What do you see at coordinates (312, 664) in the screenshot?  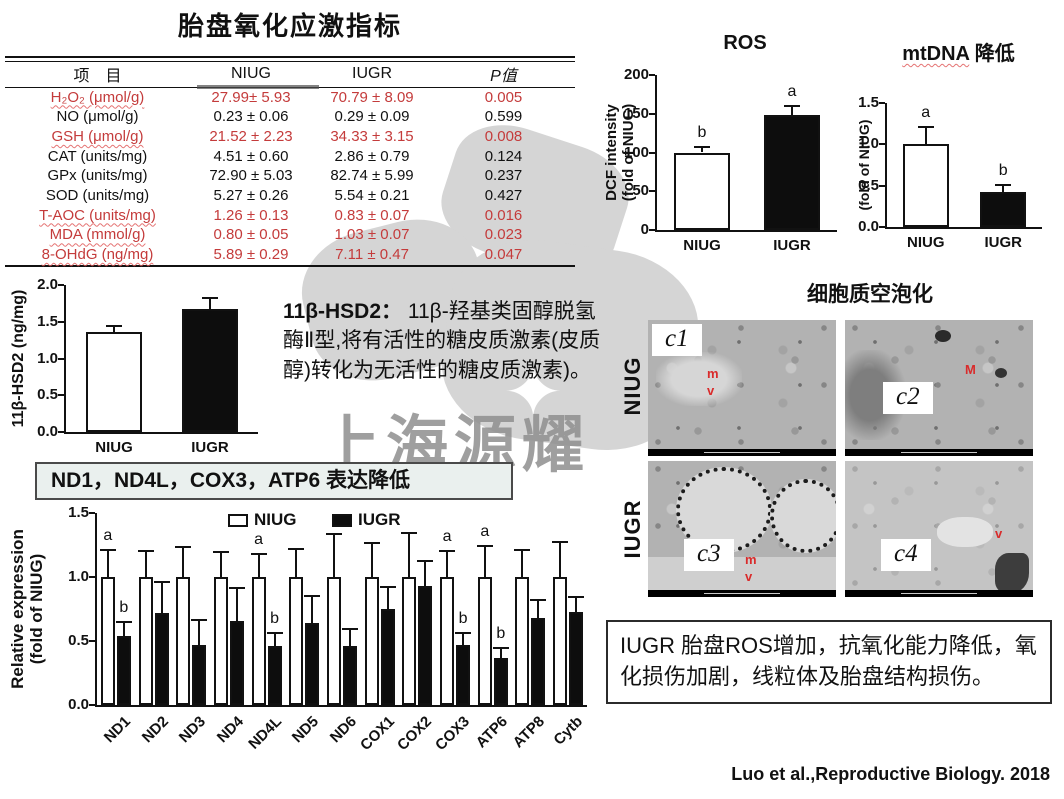 I see `bar-nd5-iugr` at bounding box center [312, 664].